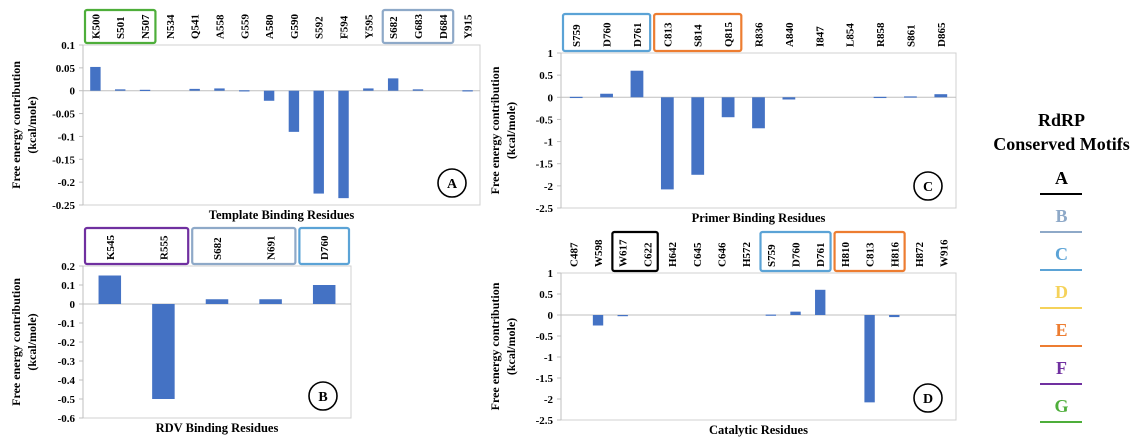 The height and width of the screenshot is (438, 1143). I want to click on bar-s501, so click(120, 90).